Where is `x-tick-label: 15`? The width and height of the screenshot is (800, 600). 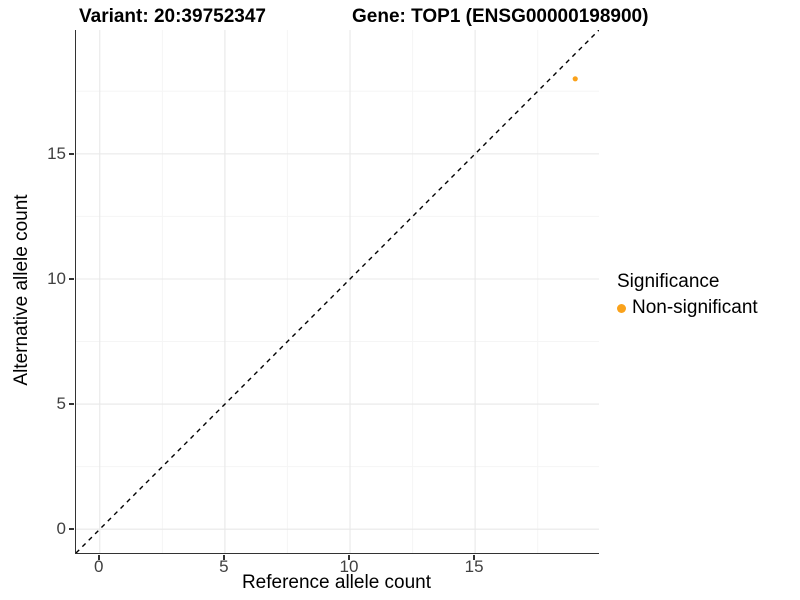 x-tick-label: 15 is located at coordinates (474, 566).